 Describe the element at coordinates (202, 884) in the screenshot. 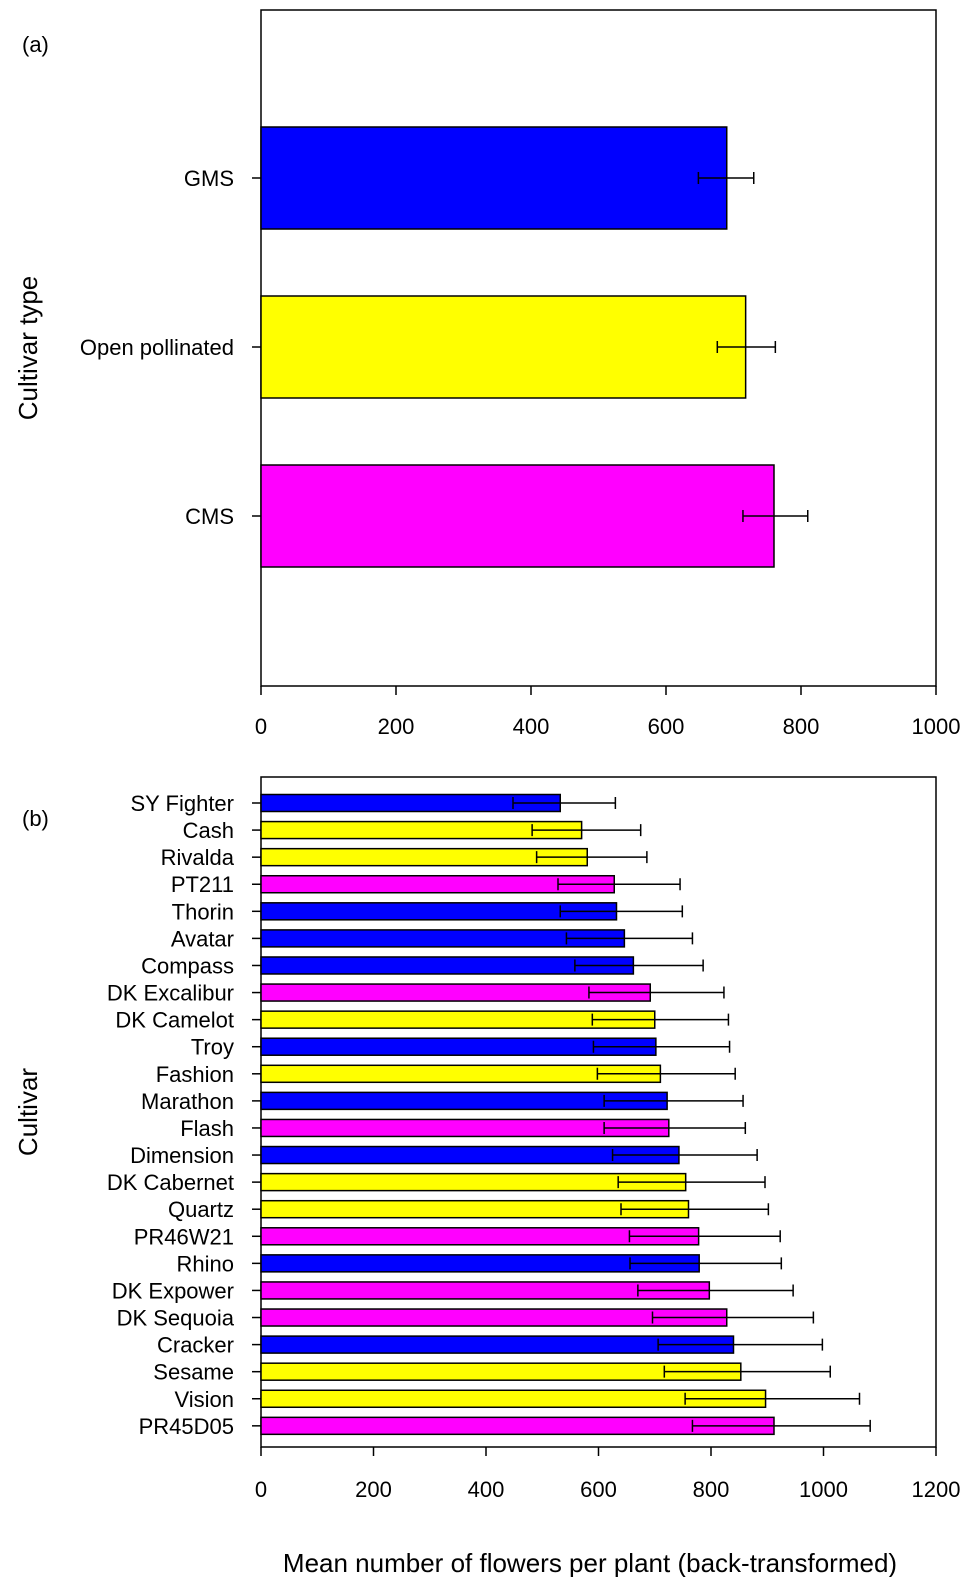

I see `category-label: PT211` at that location.